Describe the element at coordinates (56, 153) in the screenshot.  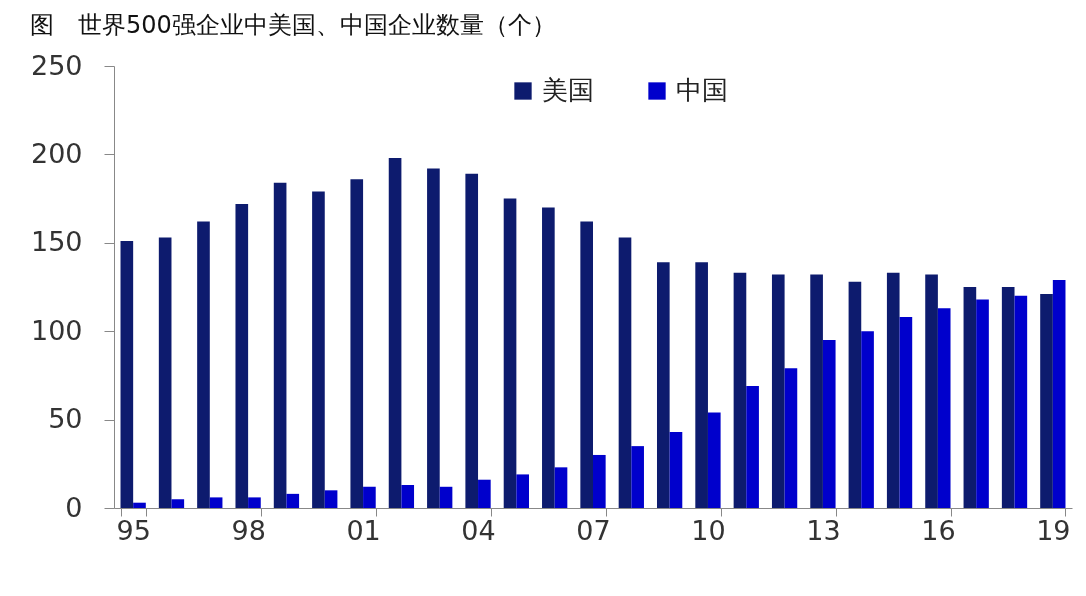
I see `y-tick-label: 200` at that location.